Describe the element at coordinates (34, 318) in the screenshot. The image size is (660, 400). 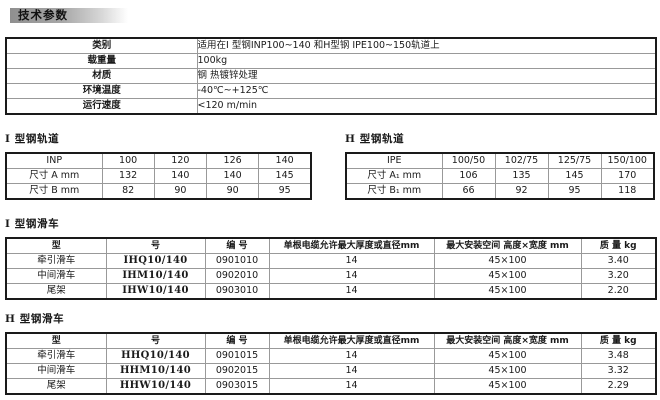
I see `section-heading-h-trolley: H 型钢滑车` at that location.